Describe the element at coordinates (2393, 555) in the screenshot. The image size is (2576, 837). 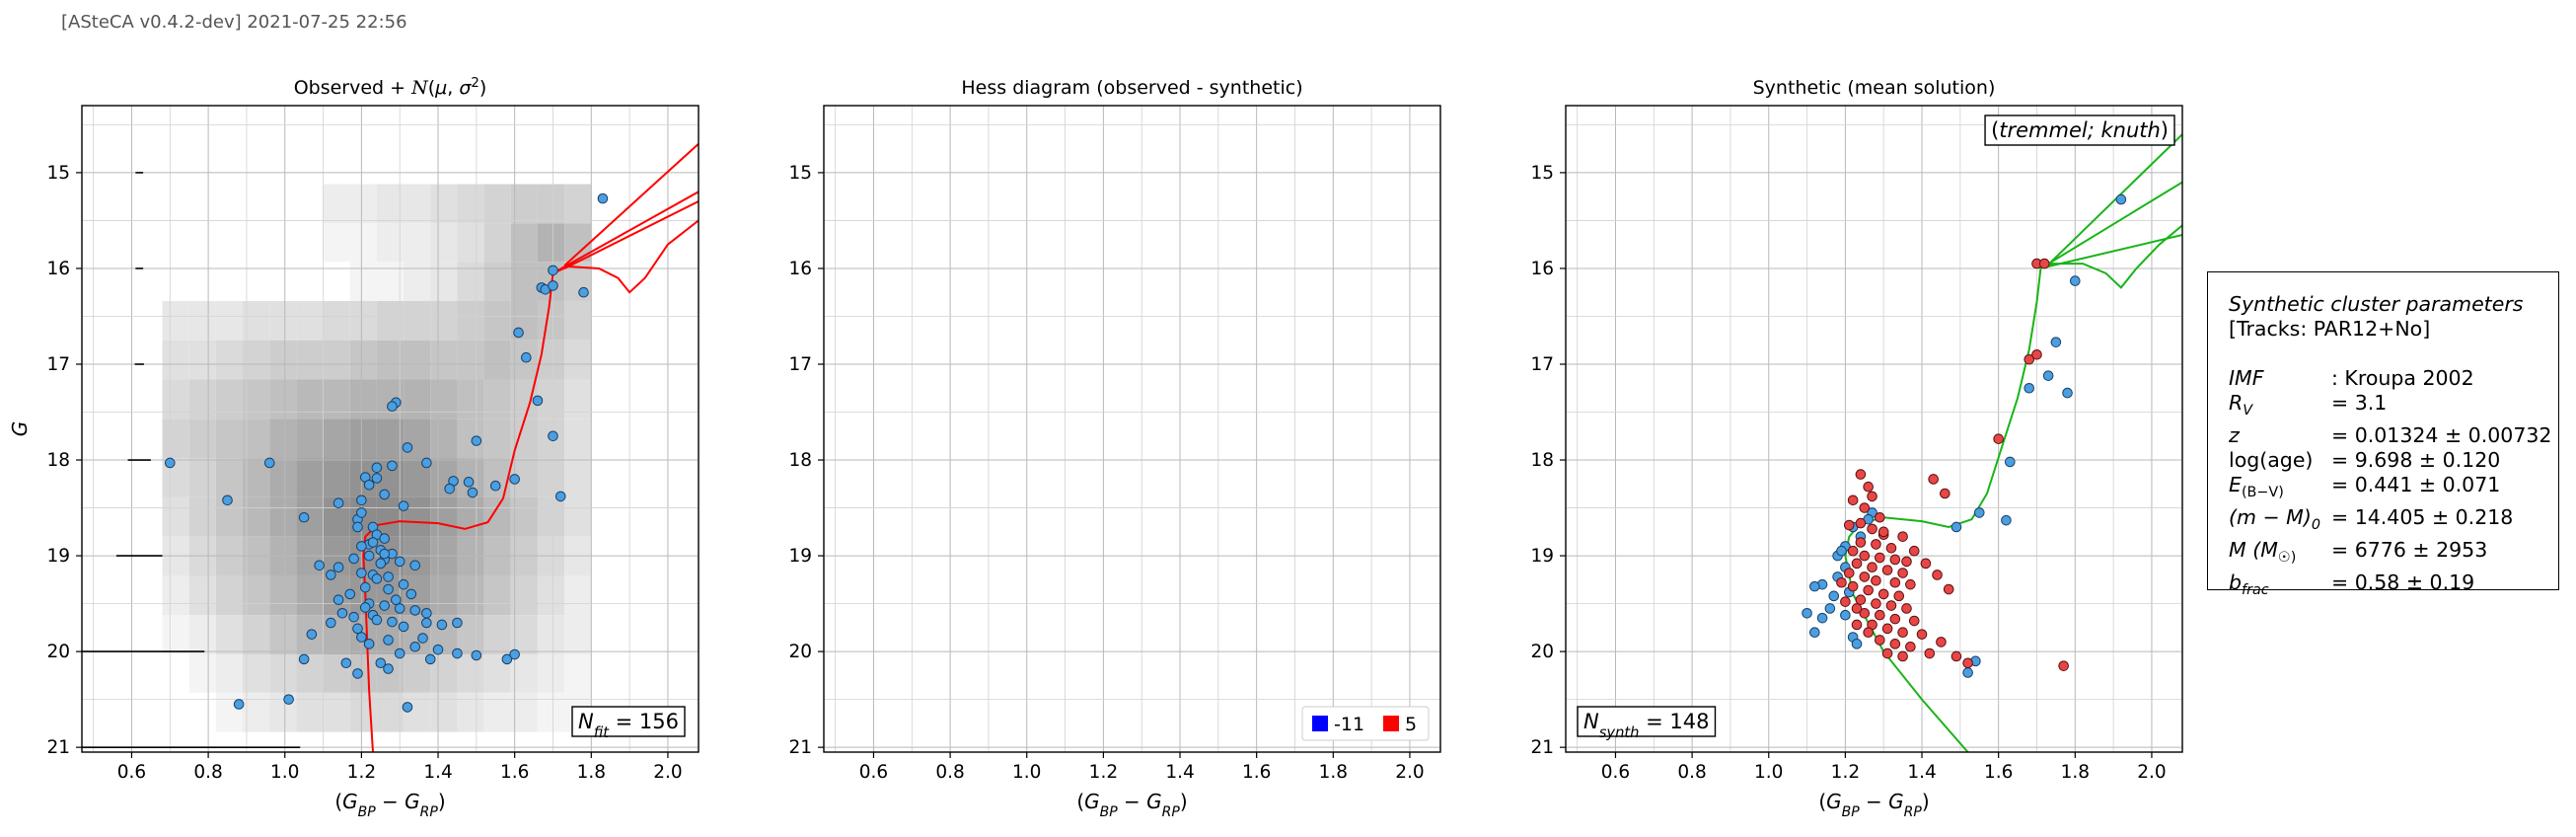
I see `params-row: M (M☉) = 6776 ± 2953` at that location.